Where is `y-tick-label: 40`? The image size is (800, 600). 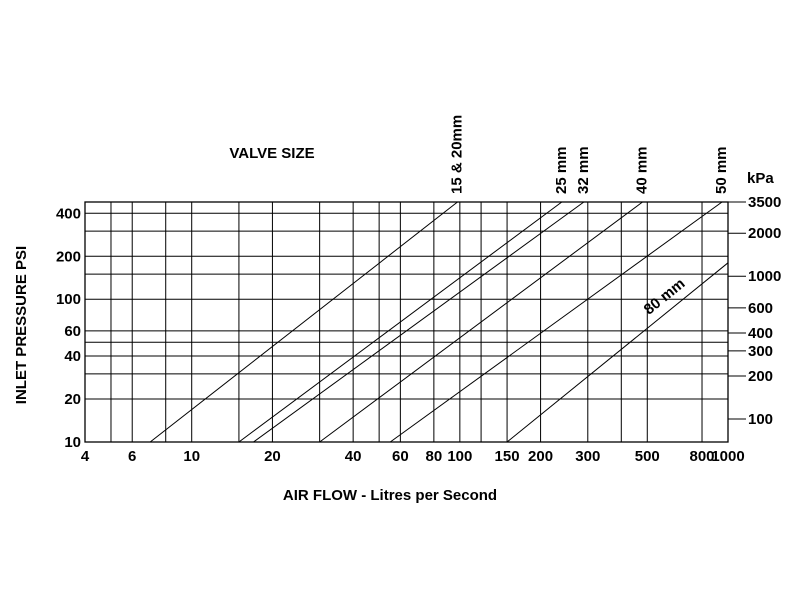 y-tick-label: 40 is located at coordinates (72, 356).